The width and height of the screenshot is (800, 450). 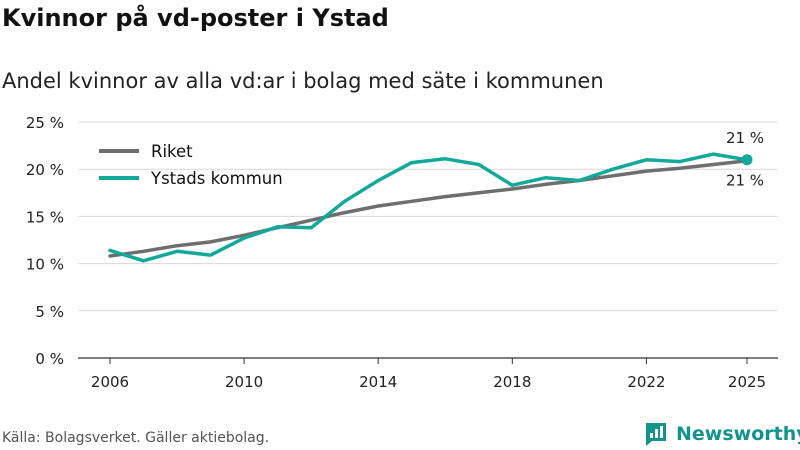 I want to click on y-tick-label: 25 %, so click(x=45, y=123).